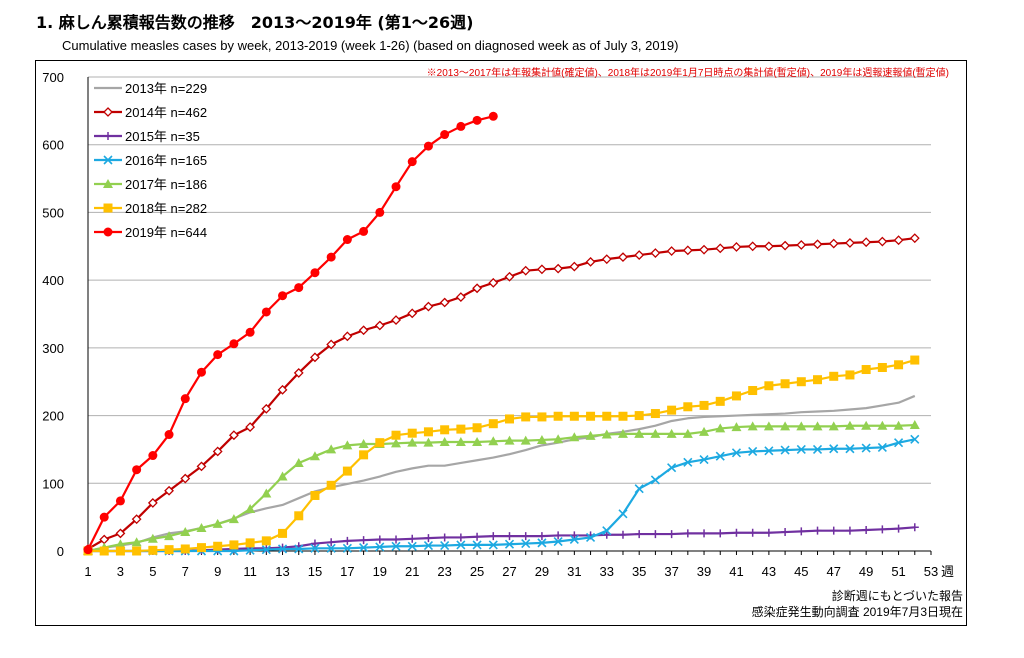 This screenshot has height=658, width=1024. Describe the element at coordinates (53, 77) in the screenshot. I see `y-tick-label: 700` at that location.